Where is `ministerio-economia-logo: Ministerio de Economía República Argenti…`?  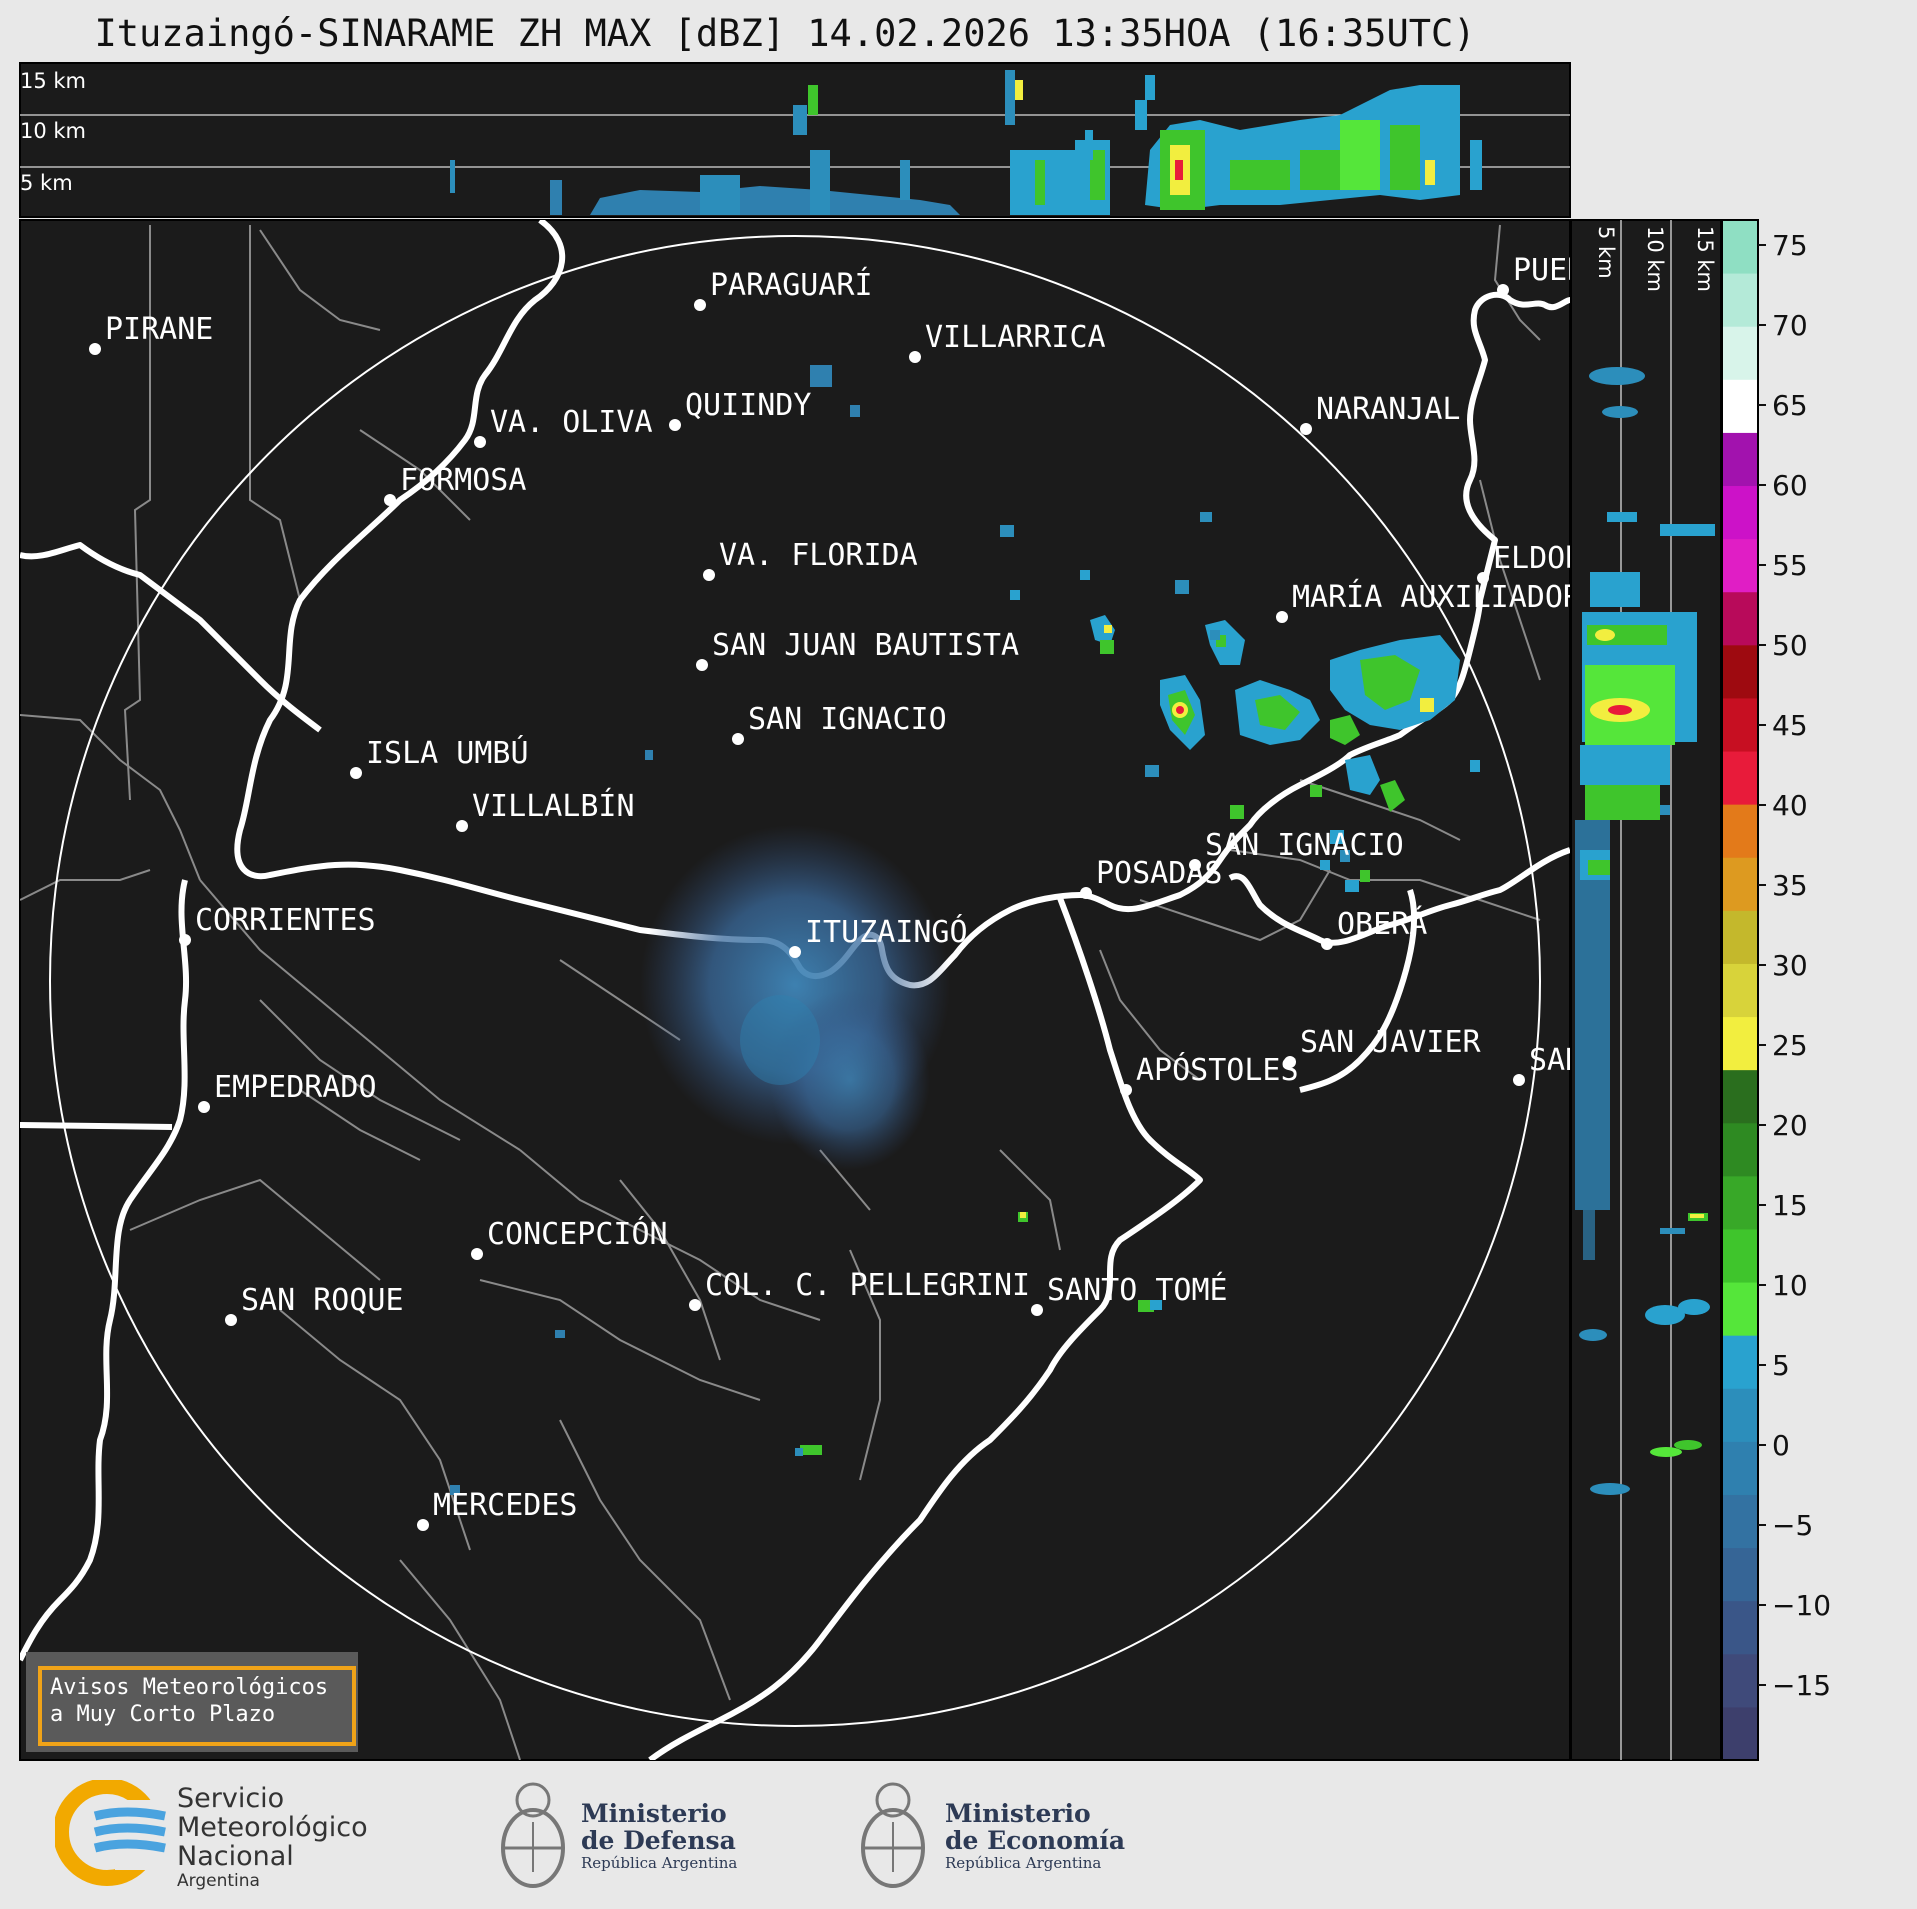
ministerio-economia-logo: Ministerio de Economía República Argenti… is located at coordinates (995, 1832).